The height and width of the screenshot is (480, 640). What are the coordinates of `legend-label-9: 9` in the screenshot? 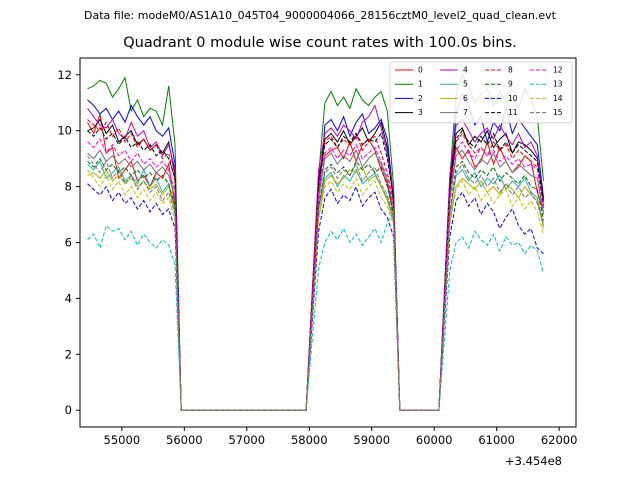 It's located at (510, 84).